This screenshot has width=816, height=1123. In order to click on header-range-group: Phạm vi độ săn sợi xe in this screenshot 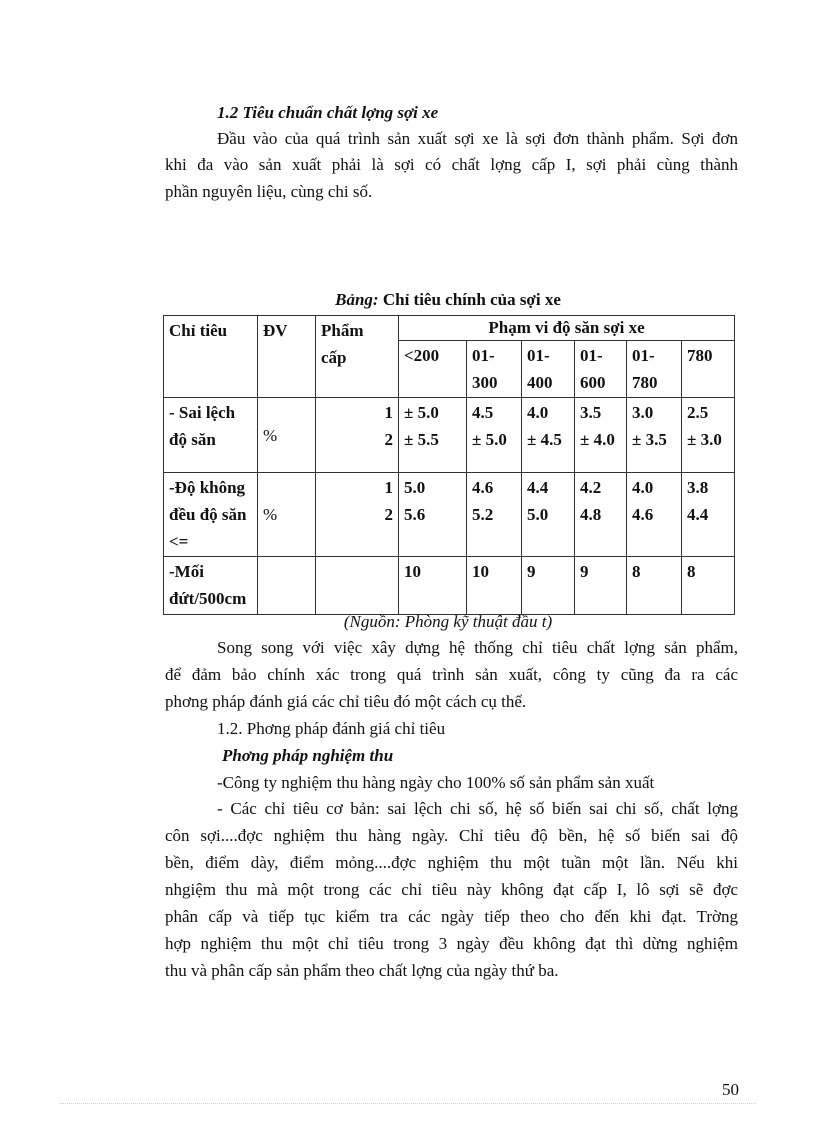, I will do `click(566, 328)`.